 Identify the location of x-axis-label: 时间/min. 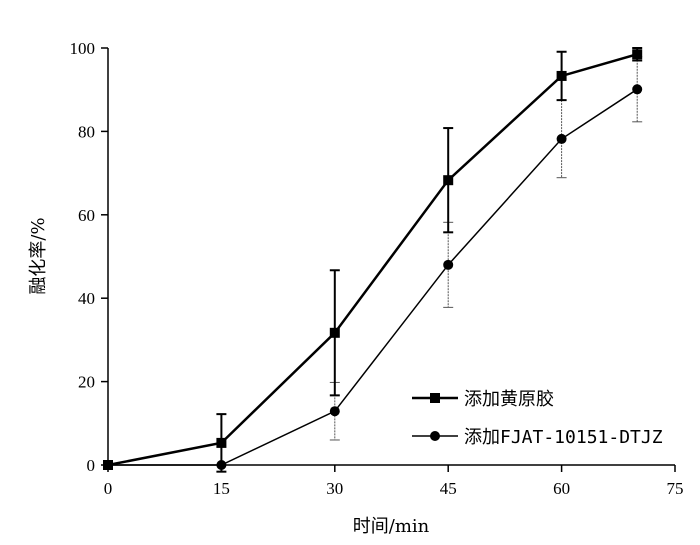
(391, 526).